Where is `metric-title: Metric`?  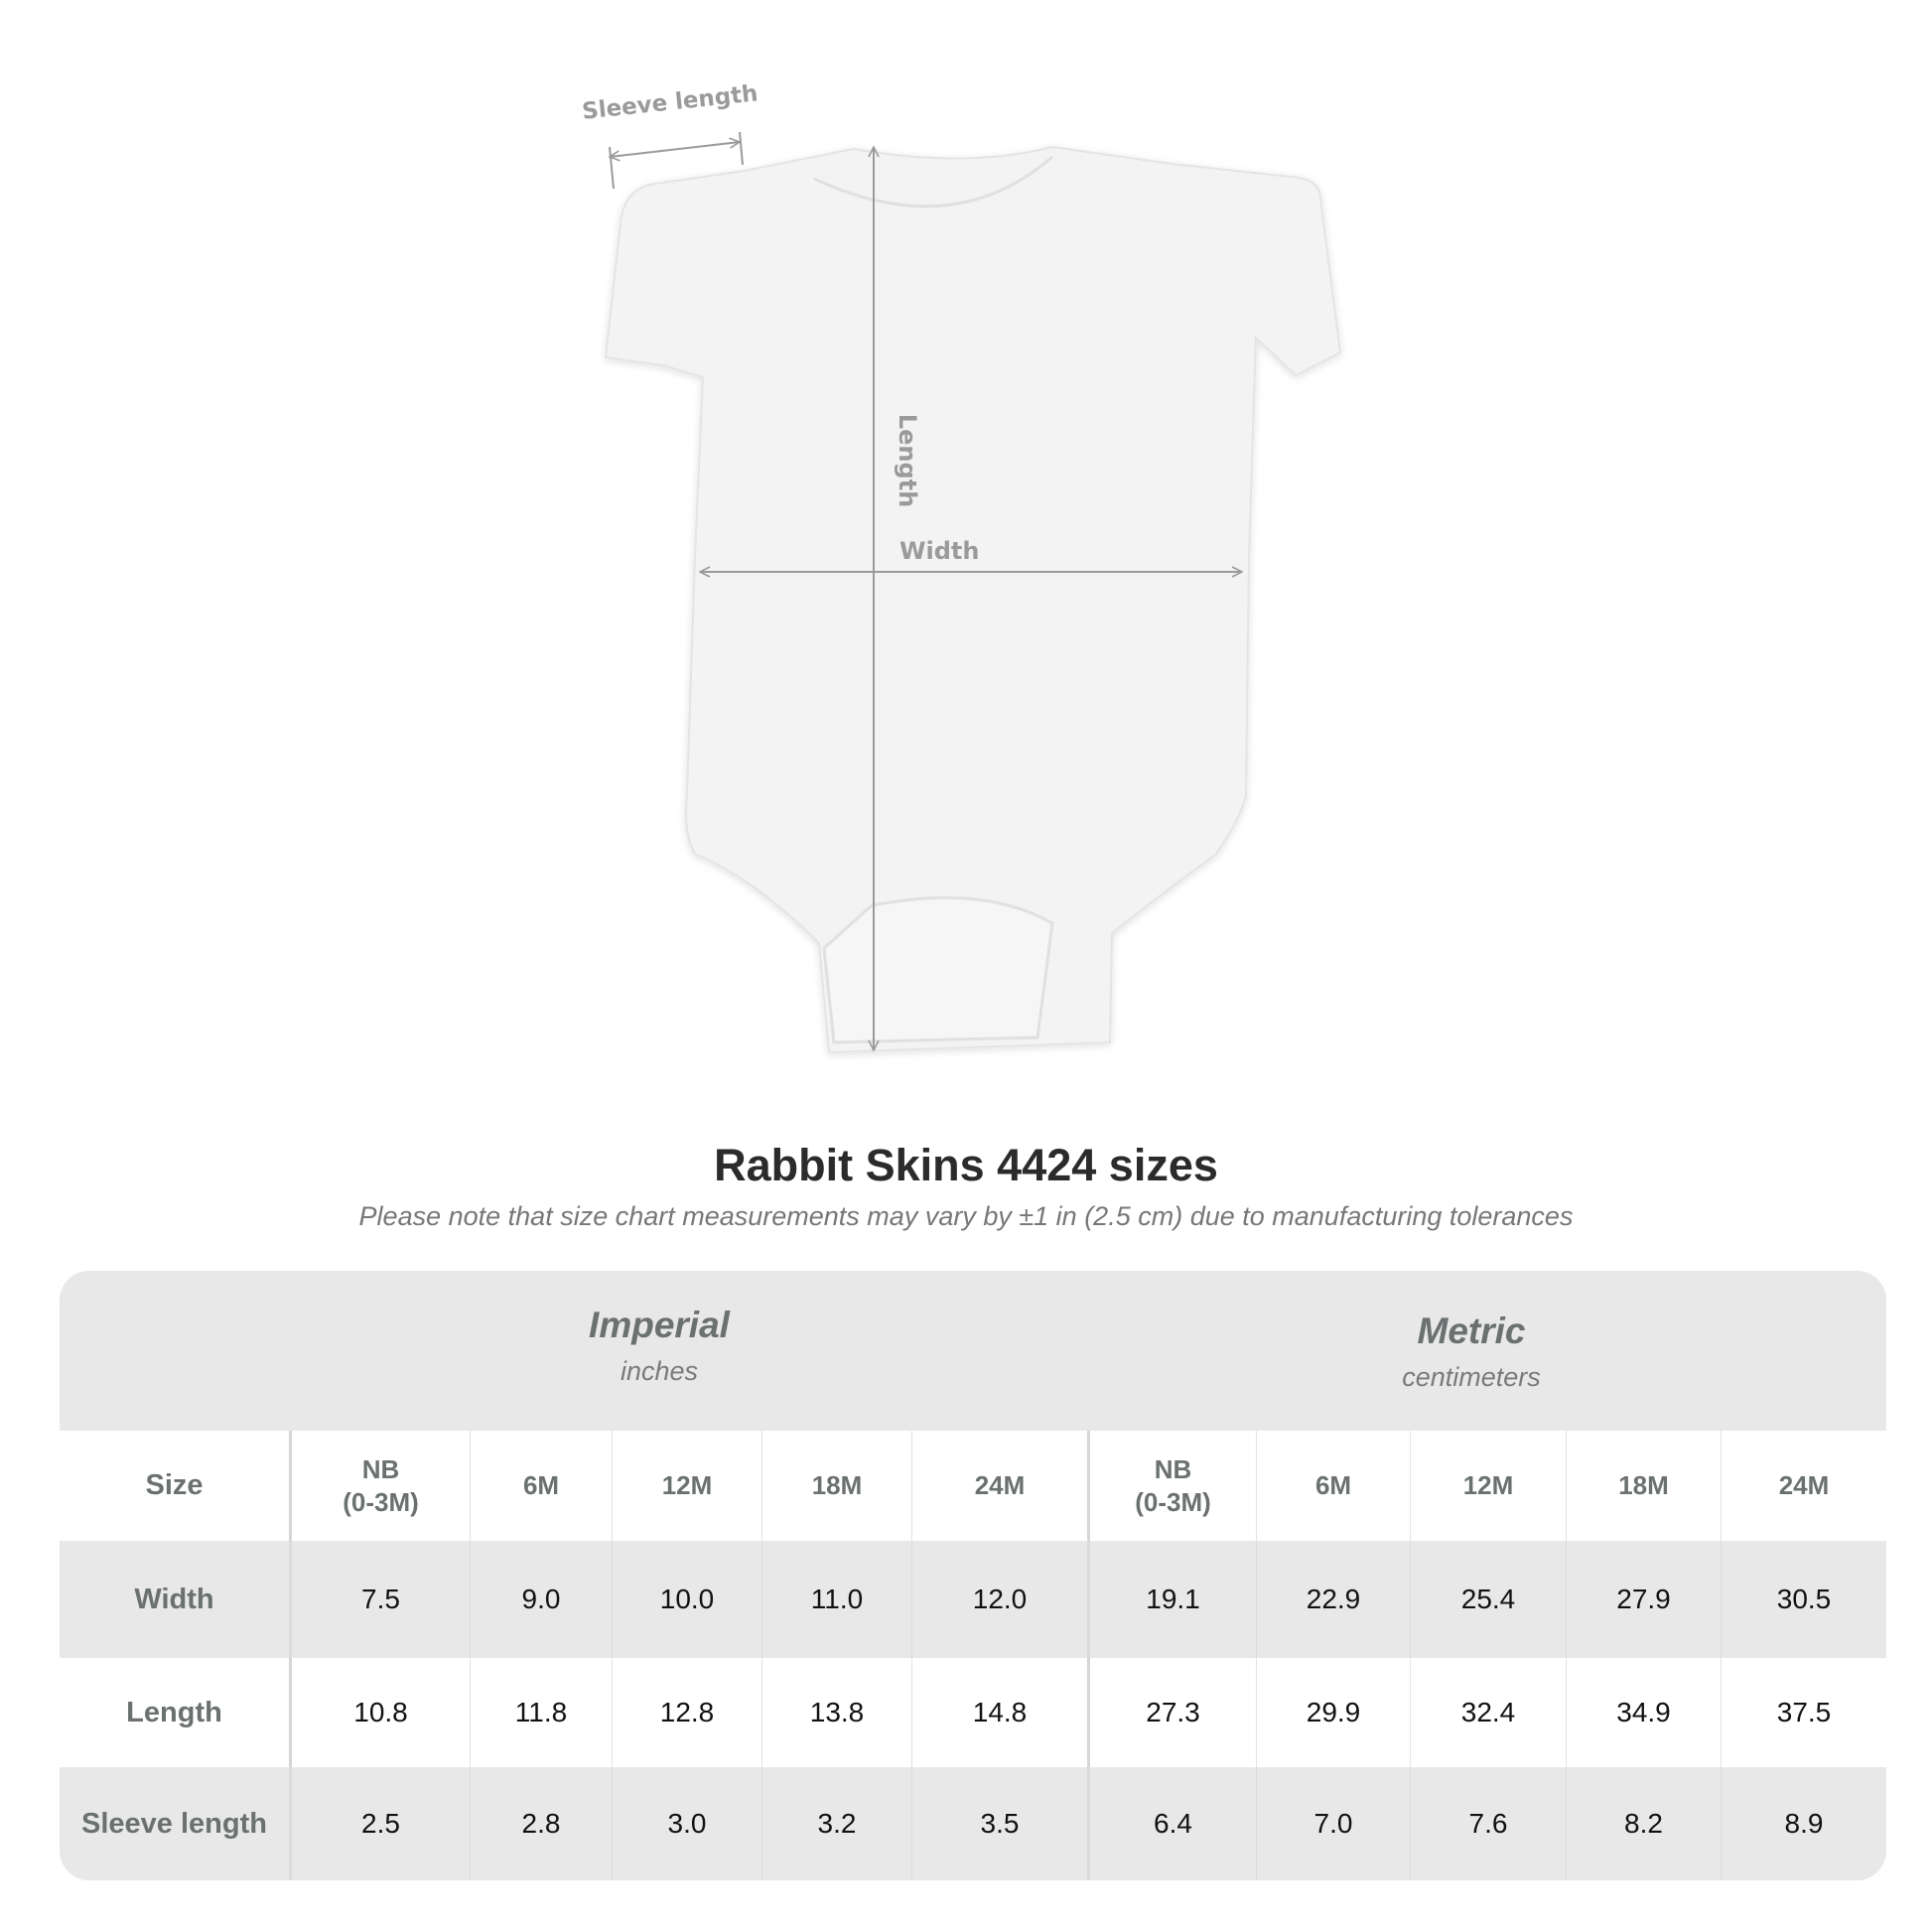 metric-title: Metric is located at coordinates (1472, 1331).